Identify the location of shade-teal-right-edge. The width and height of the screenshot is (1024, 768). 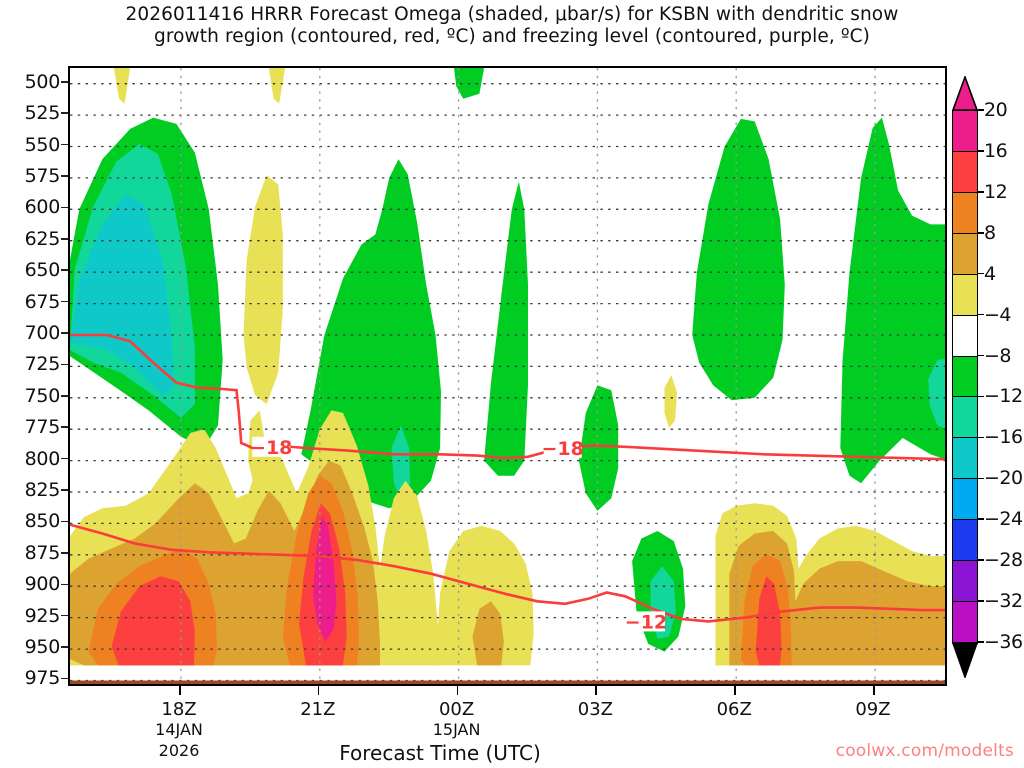
(936, 393).